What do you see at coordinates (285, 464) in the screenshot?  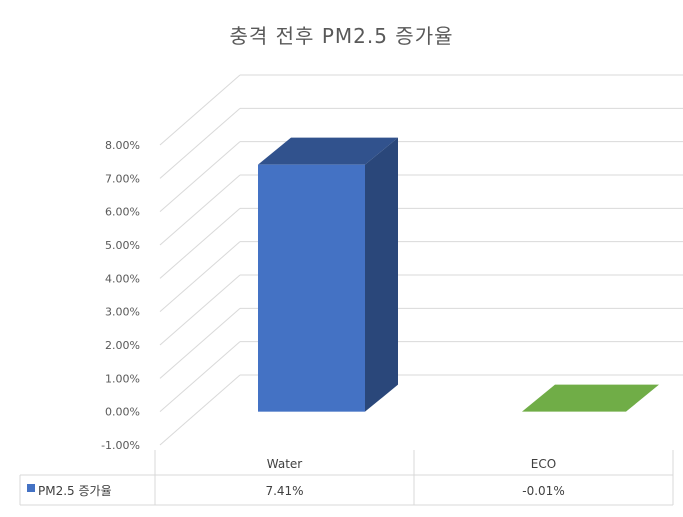 I see `x-category-label: Water` at bounding box center [285, 464].